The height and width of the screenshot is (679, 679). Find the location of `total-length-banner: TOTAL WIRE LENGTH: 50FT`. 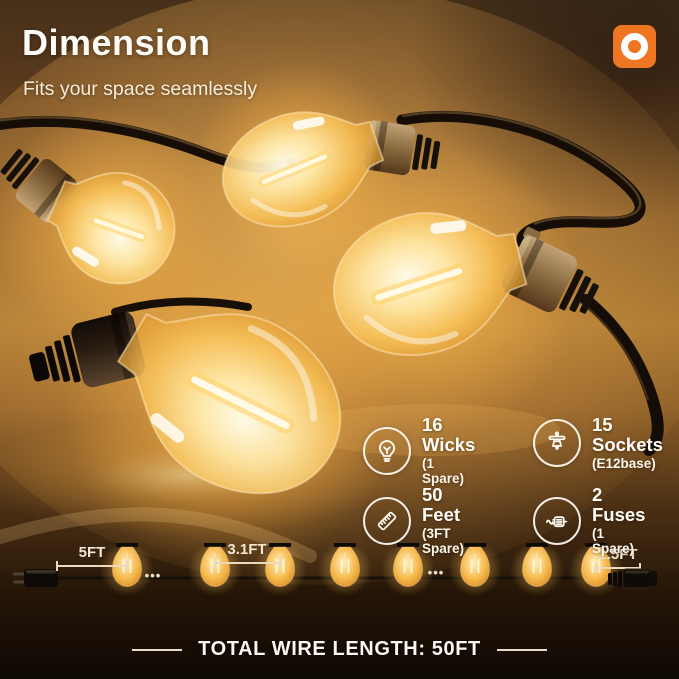

total-length-banner: TOTAL WIRE LENGTH: 50FT is located at coordinates (339, 649).